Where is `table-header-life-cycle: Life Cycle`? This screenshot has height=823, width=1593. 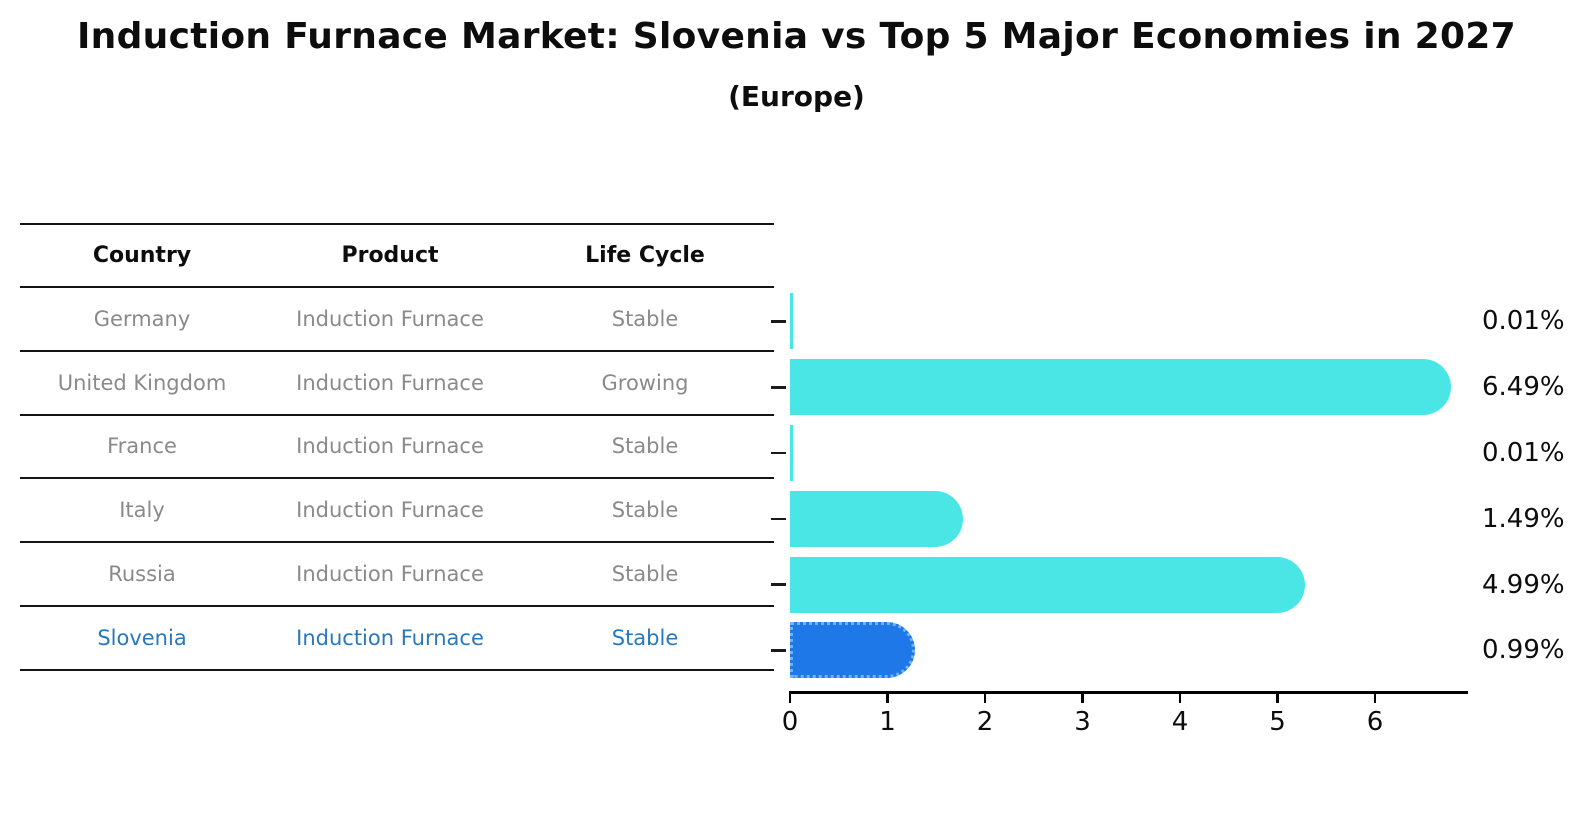 table-header-life-cycle: Life Cycle is located at coordinates (645, 255).